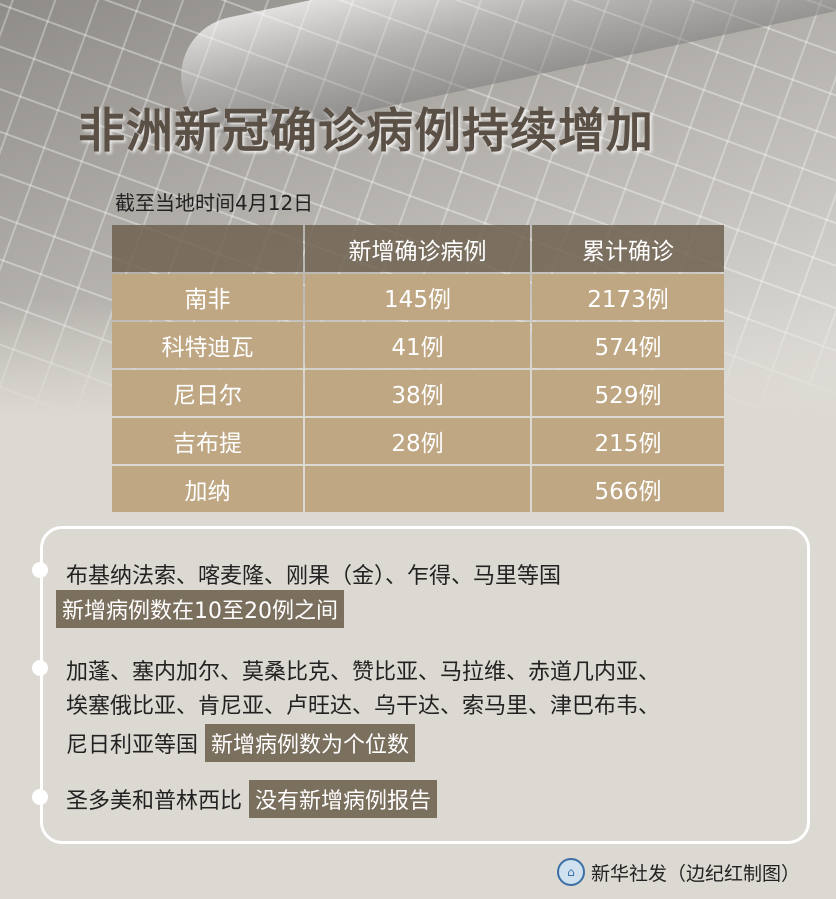 This screenshot has width=836, height=899. Describe the element at coordinates (570, 872) in the screenshot. I see `xinhua-logo-icon: ⌂` at that location.